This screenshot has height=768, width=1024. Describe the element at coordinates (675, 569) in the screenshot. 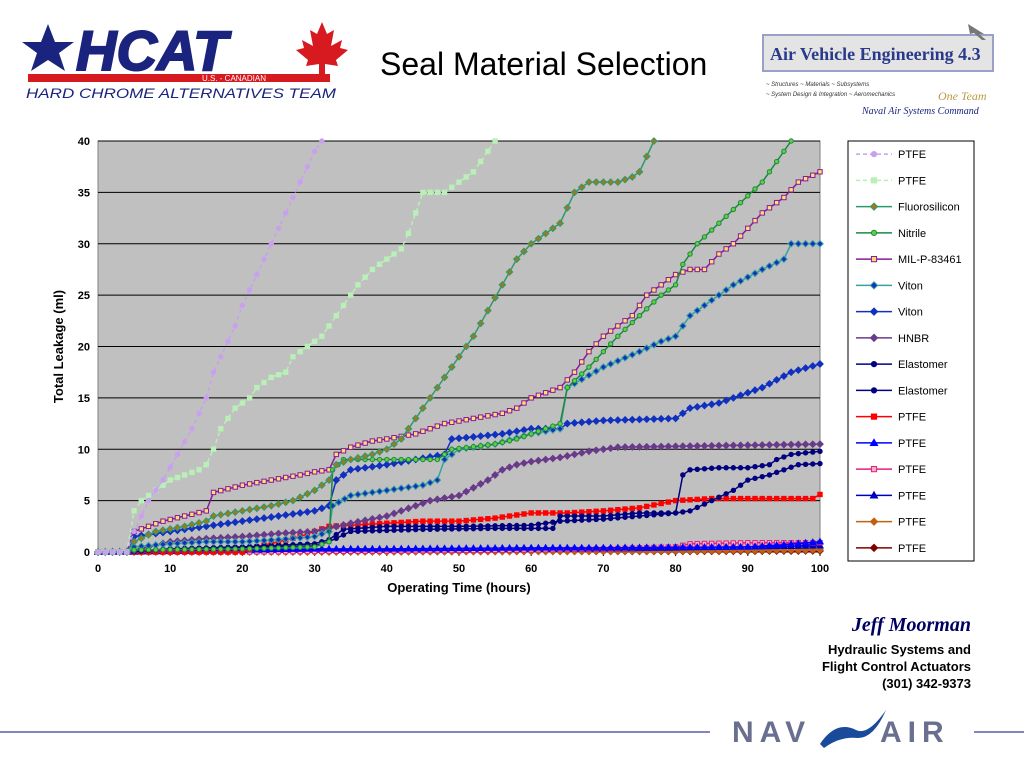

I see `x-tick-label: 80` at that location.